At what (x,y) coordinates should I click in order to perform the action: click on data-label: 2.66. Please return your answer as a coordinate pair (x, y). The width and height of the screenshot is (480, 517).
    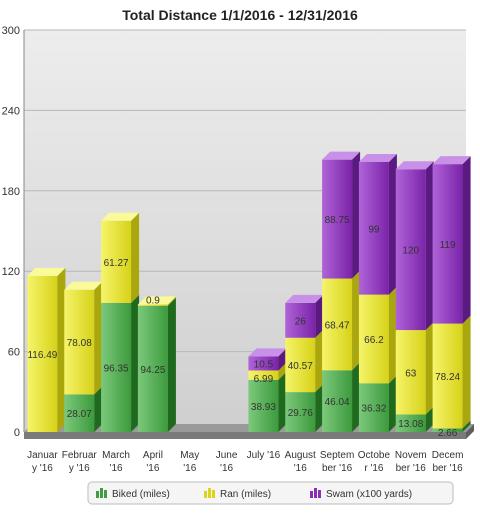
    Looking at the image, I should click on (448, 433).